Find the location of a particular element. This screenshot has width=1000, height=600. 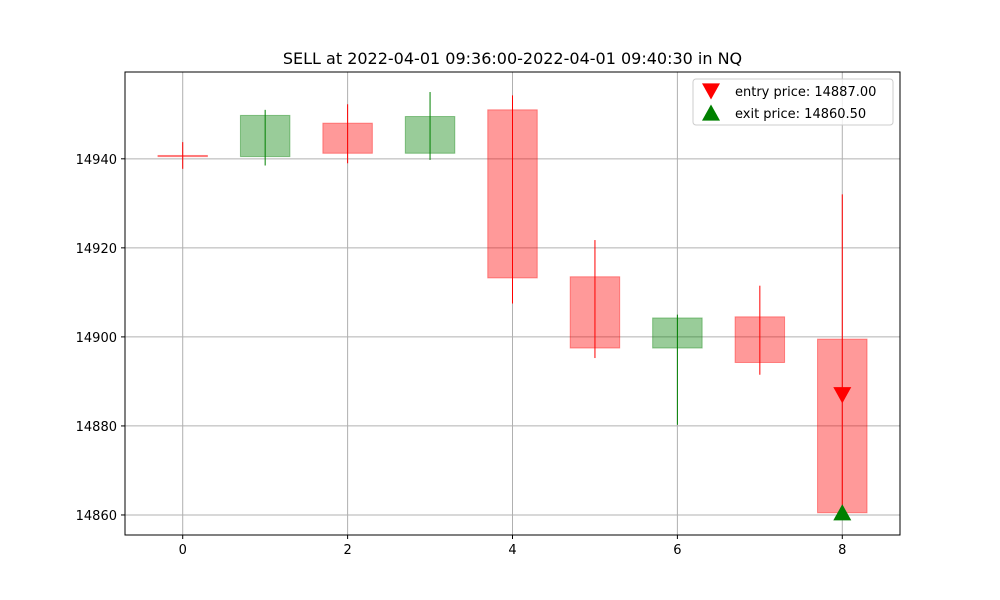

y-tick-label: 14860 is located at coordinates (96, 516).